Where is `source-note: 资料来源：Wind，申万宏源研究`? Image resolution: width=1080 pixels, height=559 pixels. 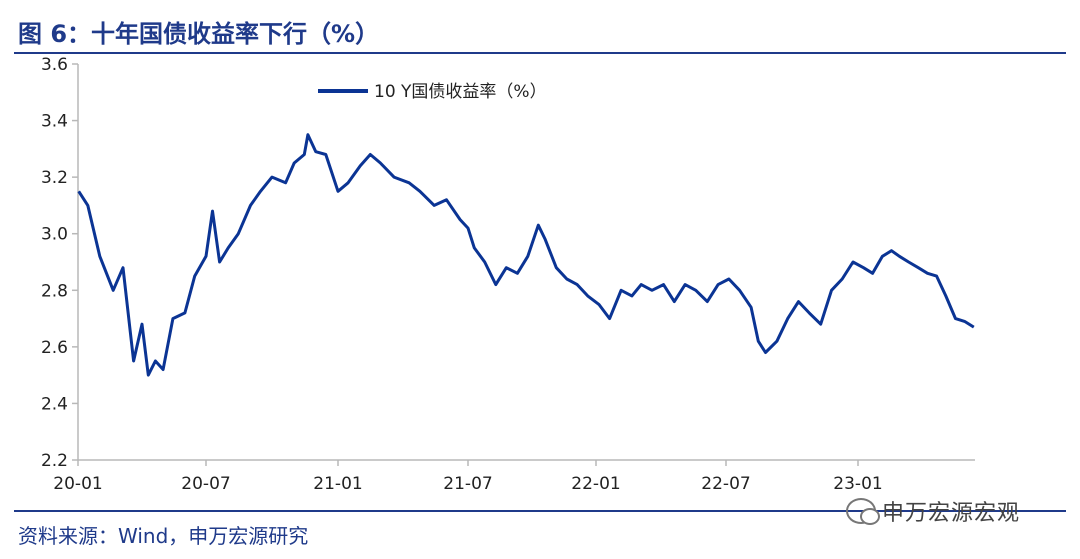
source-note: 资料来源：Wind，申万宏源研究 is located at coordinates (163, 536).